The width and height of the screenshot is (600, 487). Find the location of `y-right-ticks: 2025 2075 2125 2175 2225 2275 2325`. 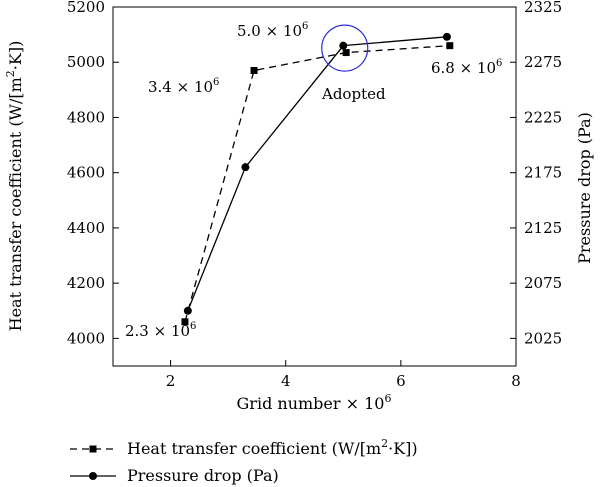

y-right-ticks: 2025 2075 2125 2175 2225 2275 2325 is located at coordinates (536, 173).